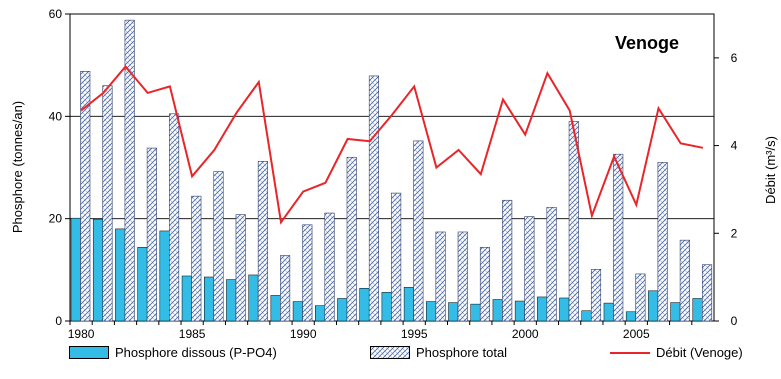  I want to click on legend-label-dissolved: Phosphore dissous (P-PO4), so click(196, 352).